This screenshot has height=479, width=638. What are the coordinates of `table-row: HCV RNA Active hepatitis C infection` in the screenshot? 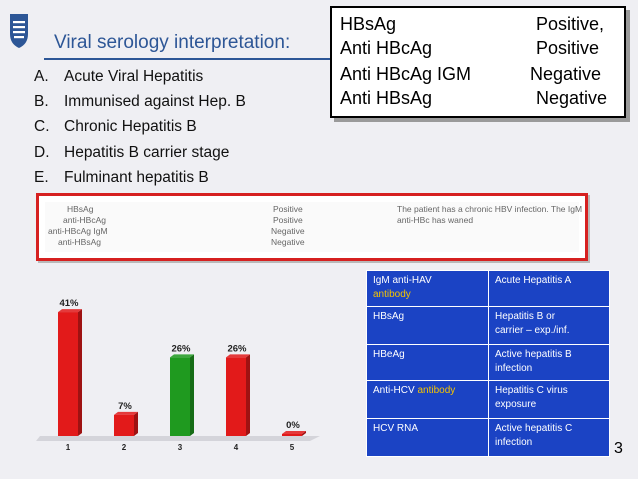 It's located at (488, 437).